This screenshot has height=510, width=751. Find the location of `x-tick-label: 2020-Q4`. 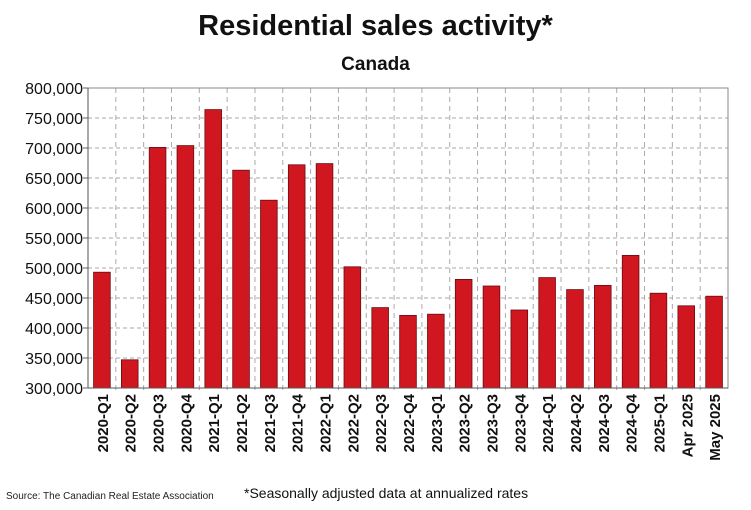

x-tick-label: 2020-Q4 is located at coordinates (186, 422).